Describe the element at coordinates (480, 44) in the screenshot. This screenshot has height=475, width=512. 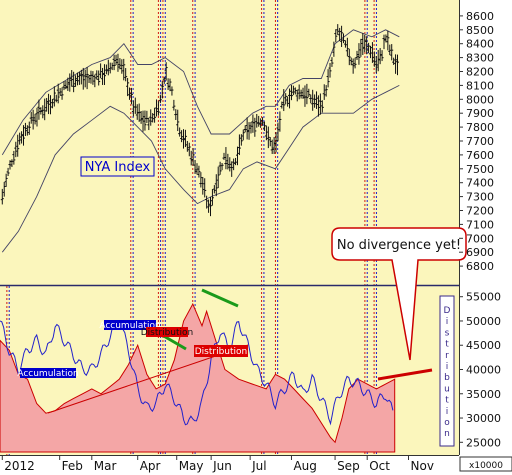
I see `price-tick-label: 8400` at that location.